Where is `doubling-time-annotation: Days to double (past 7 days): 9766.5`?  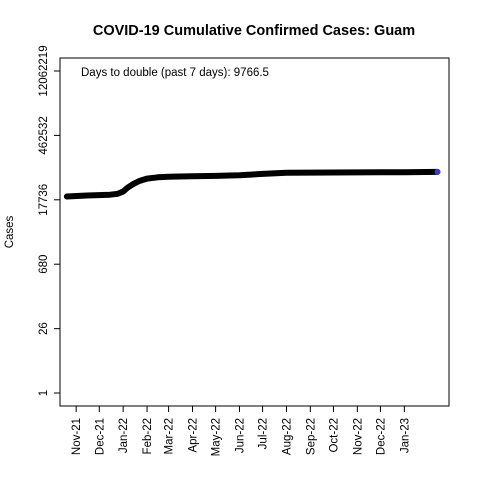
doubling-time-annotation: Days to double (past 7 days): 9766.5 is located at coordinates (175, 73).